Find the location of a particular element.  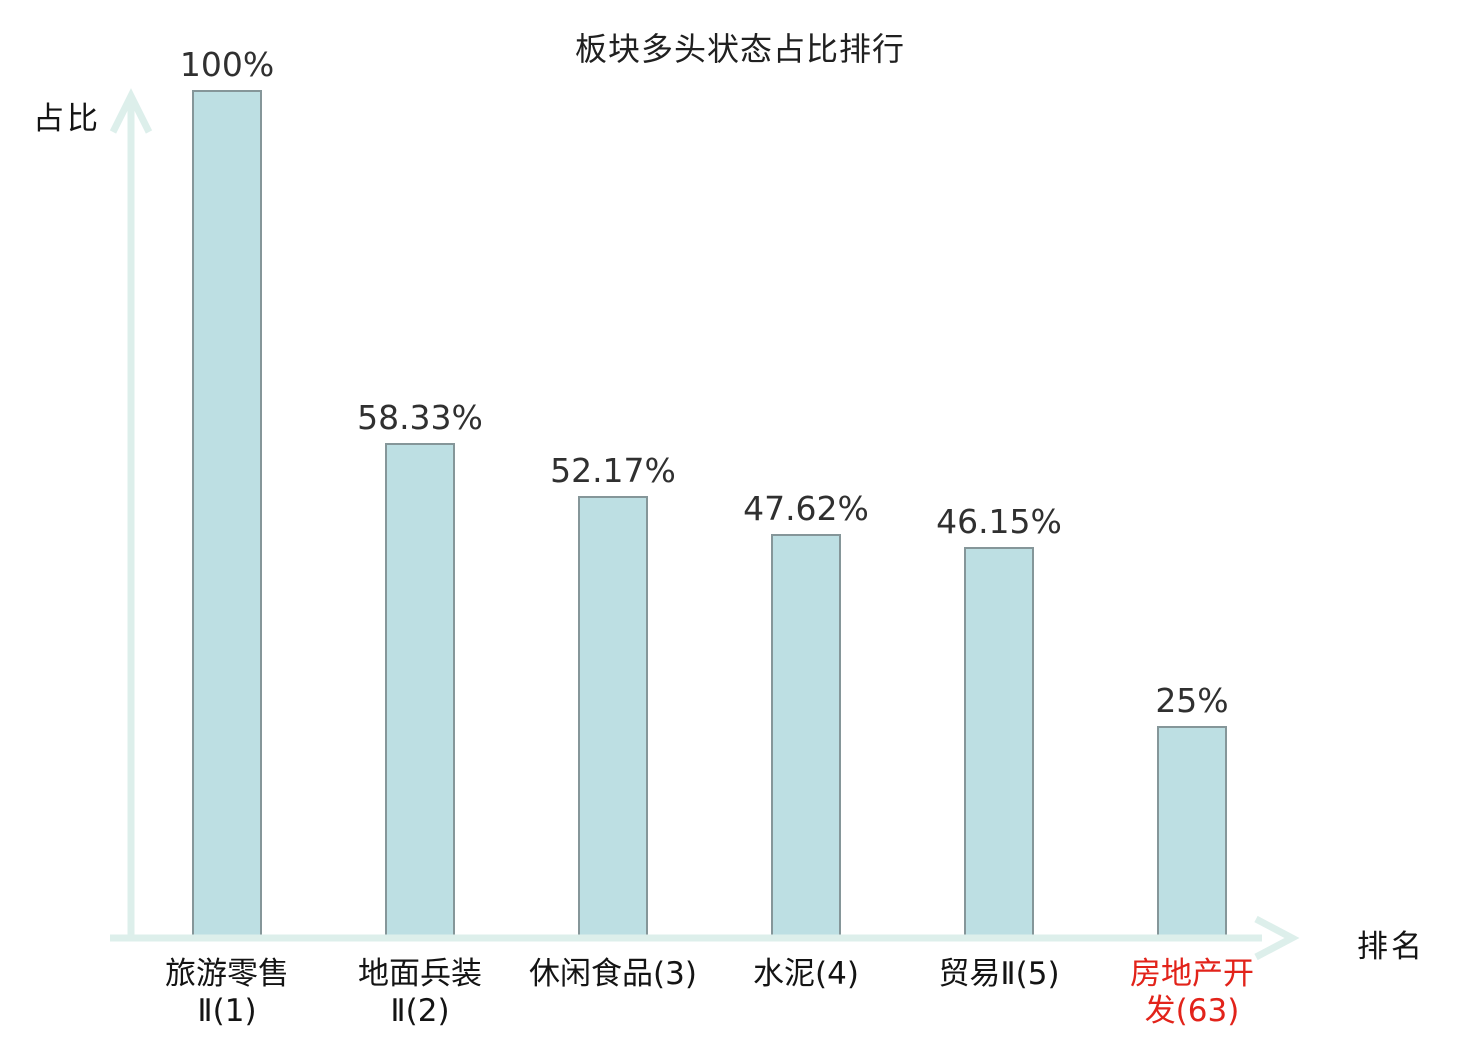

bar-category-label: 地面兵装 Ⅱ(2) is located at coordinates (420, 992).